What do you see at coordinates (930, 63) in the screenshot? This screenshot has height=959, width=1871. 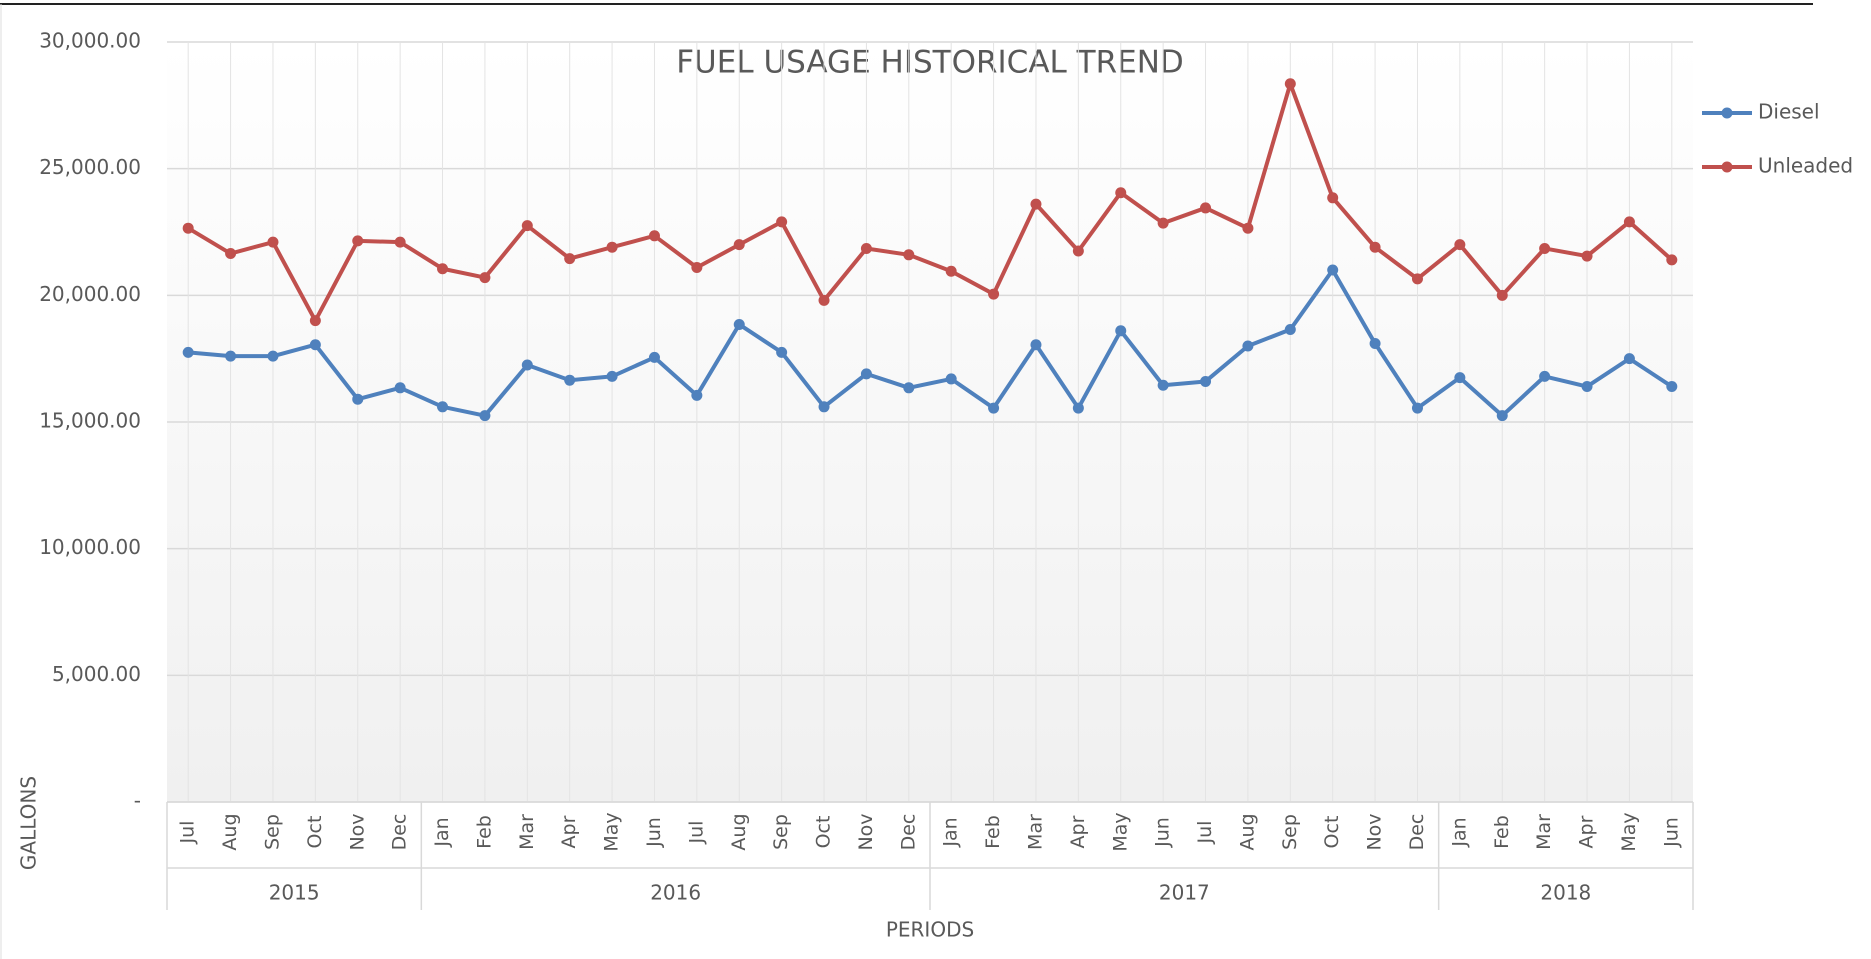 I see `chart-title: FUEL USAGE HISTORICAL TREND` at bounding box center [930, 63].